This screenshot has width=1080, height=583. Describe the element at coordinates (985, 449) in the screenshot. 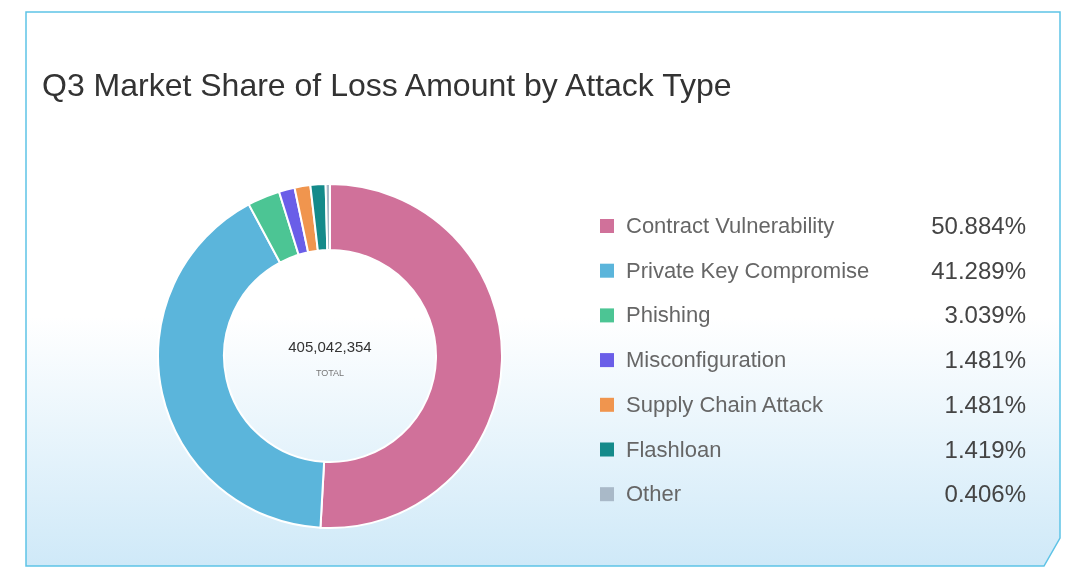

I see `data-label: 1.419%` at that location.